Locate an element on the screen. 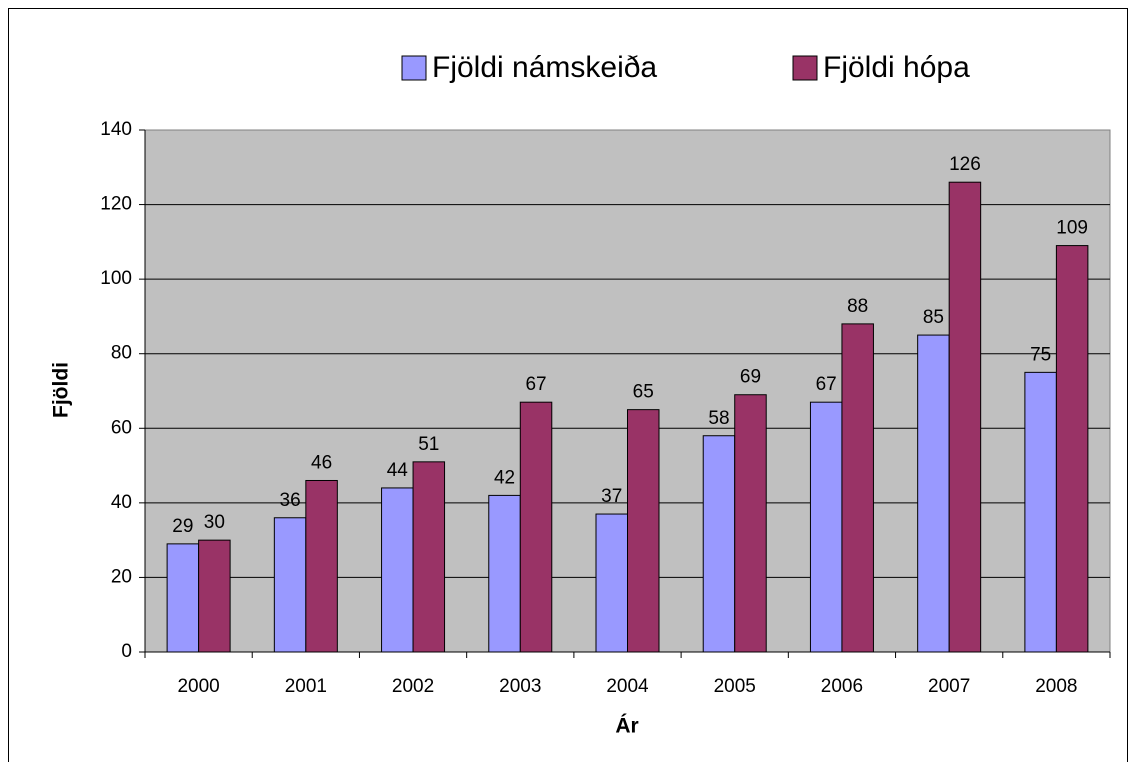  y-tick-label: 120 is located at coordinates (116, 204).